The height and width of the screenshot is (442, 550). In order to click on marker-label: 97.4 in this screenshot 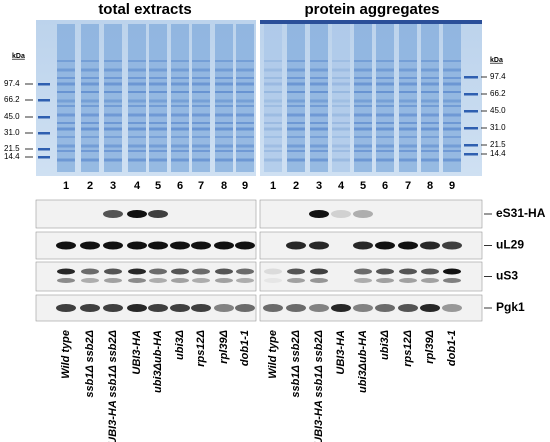, I will do `click(498, 76)`.